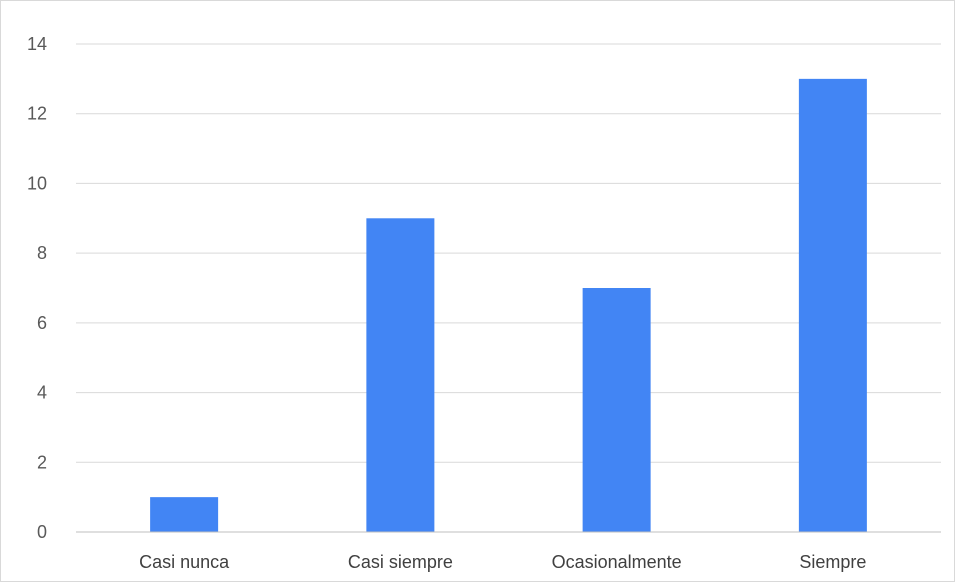 This screenshot has height=582, width=955. Describe the element at coordinates (184, 514) in the screenshot. I see `bar-casi-nunca` at that location.